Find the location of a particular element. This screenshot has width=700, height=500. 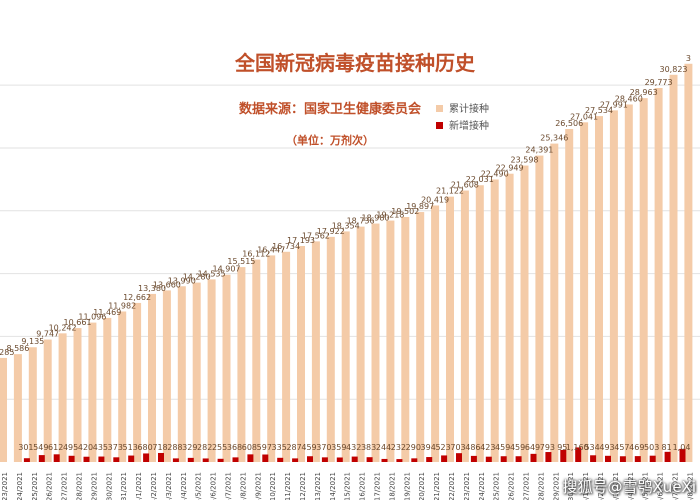

new-doses-data-label: 523 is located at coordinates (442, 447).